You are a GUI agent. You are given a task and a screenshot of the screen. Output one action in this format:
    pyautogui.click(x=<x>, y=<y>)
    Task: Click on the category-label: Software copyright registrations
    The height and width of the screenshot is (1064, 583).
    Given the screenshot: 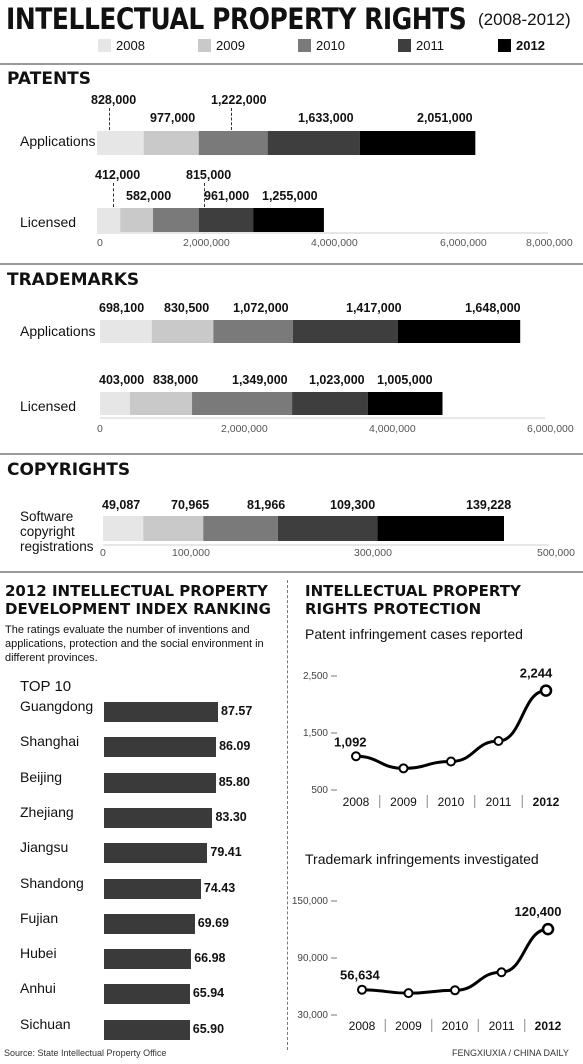 What is the action you would take?
    pyautogui.click(x=57, y=531)
    